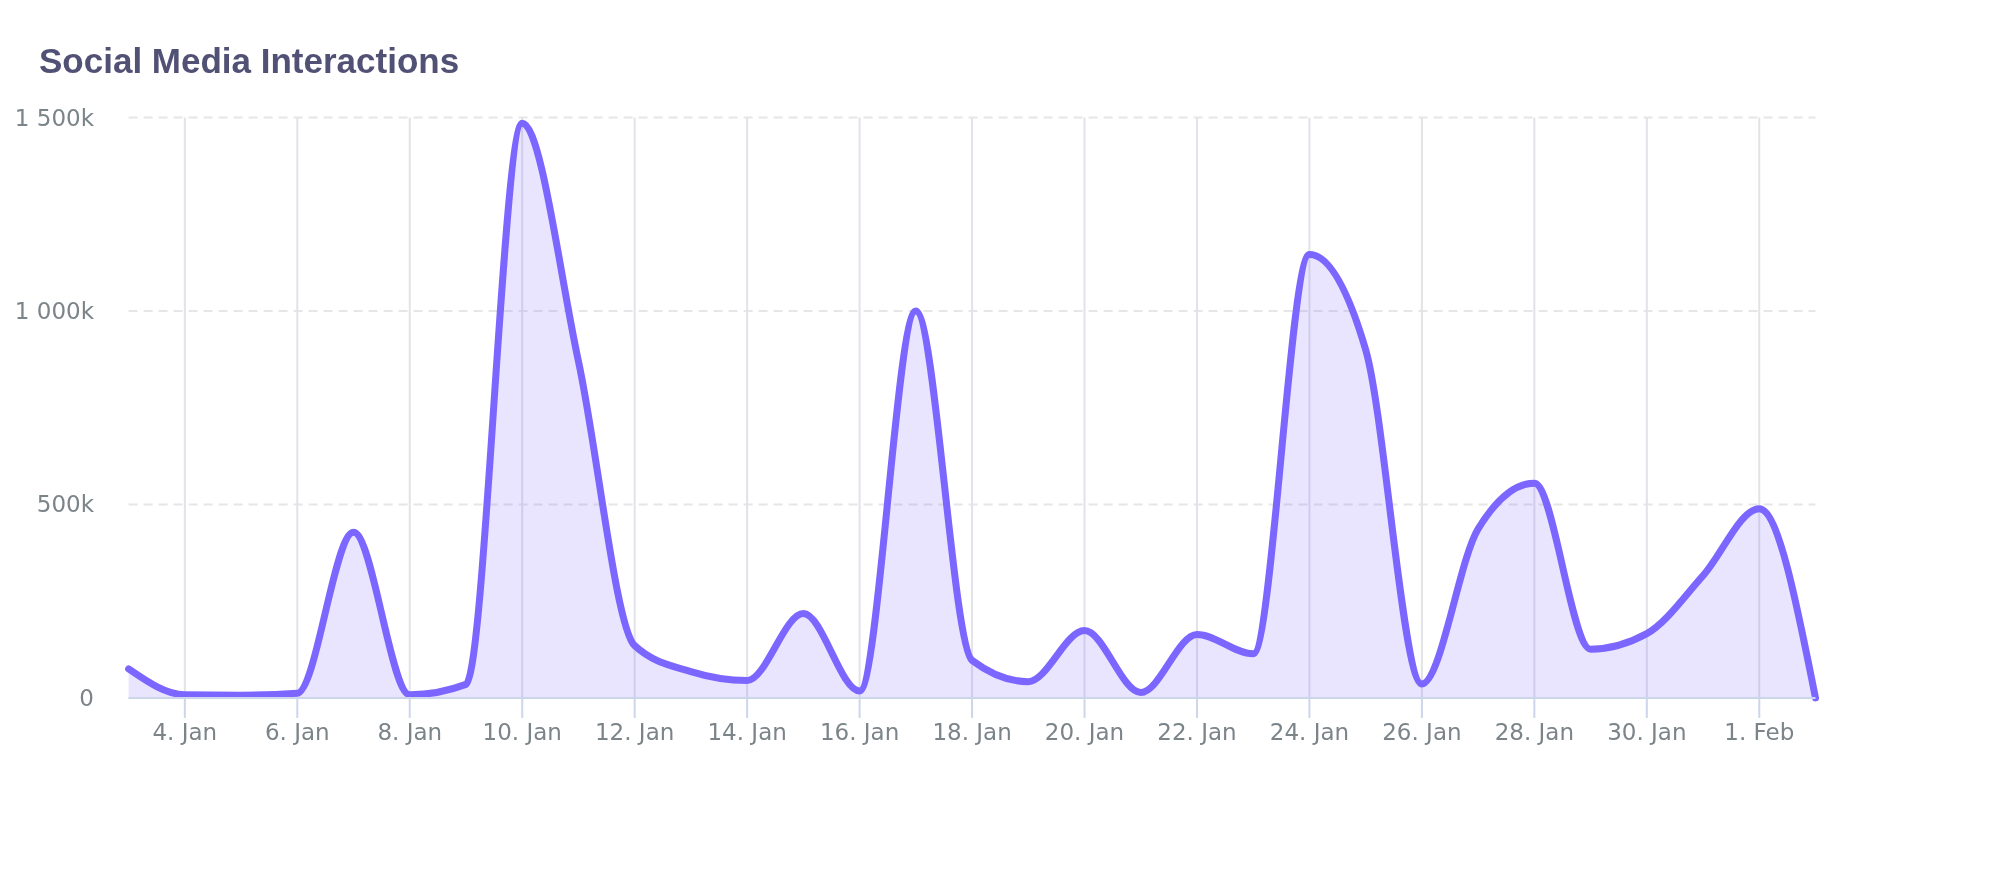  What do you see at coordinates (249, 60) in the screenshot?
I see `chart-title: Social Media Interactions` at bounding box center [249, 60].